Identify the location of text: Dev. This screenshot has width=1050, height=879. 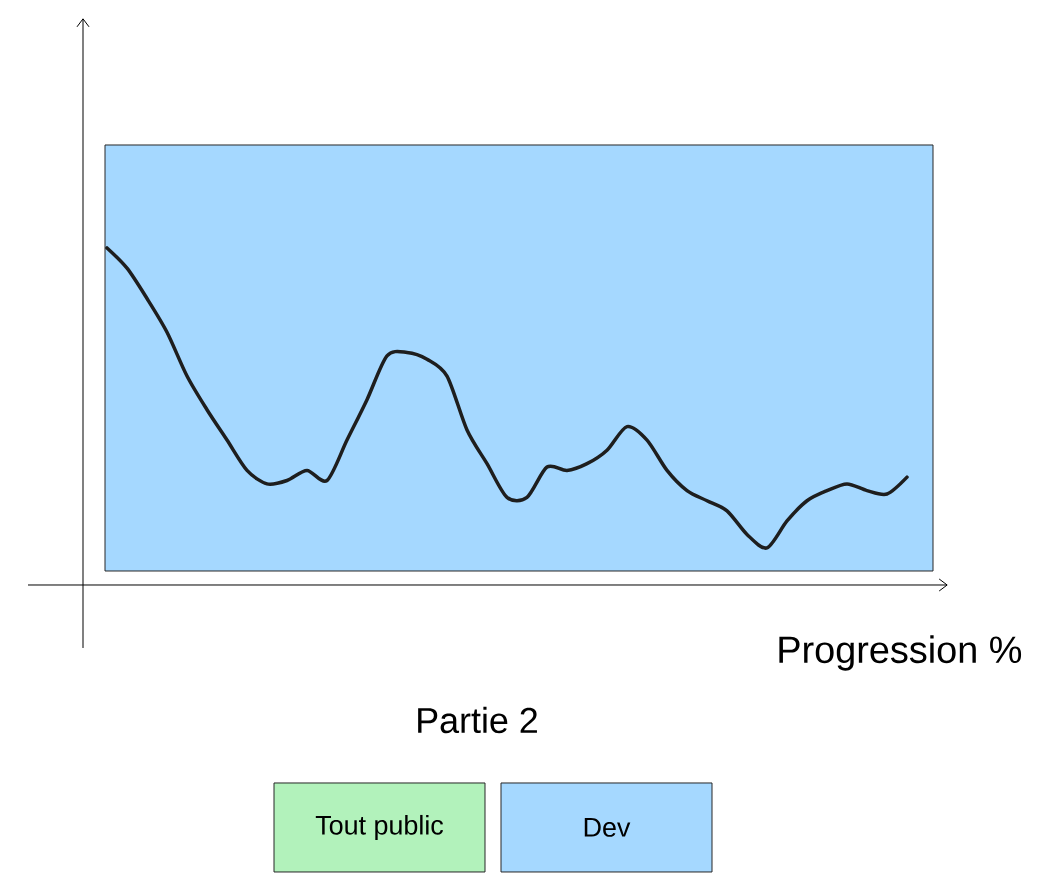
(607, 827).